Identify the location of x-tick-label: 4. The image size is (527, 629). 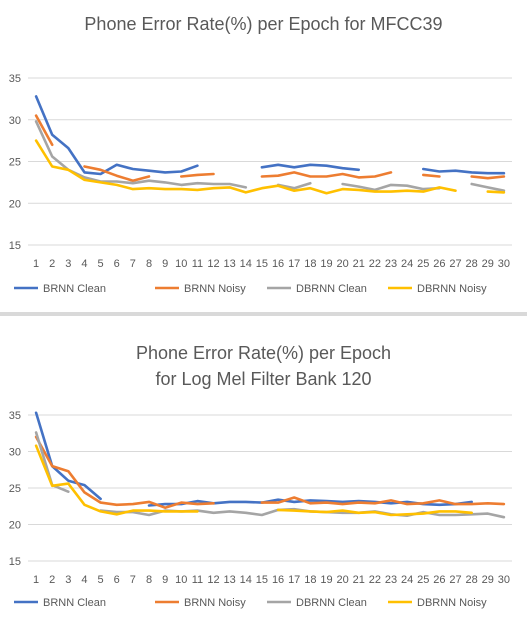
(84, 264).